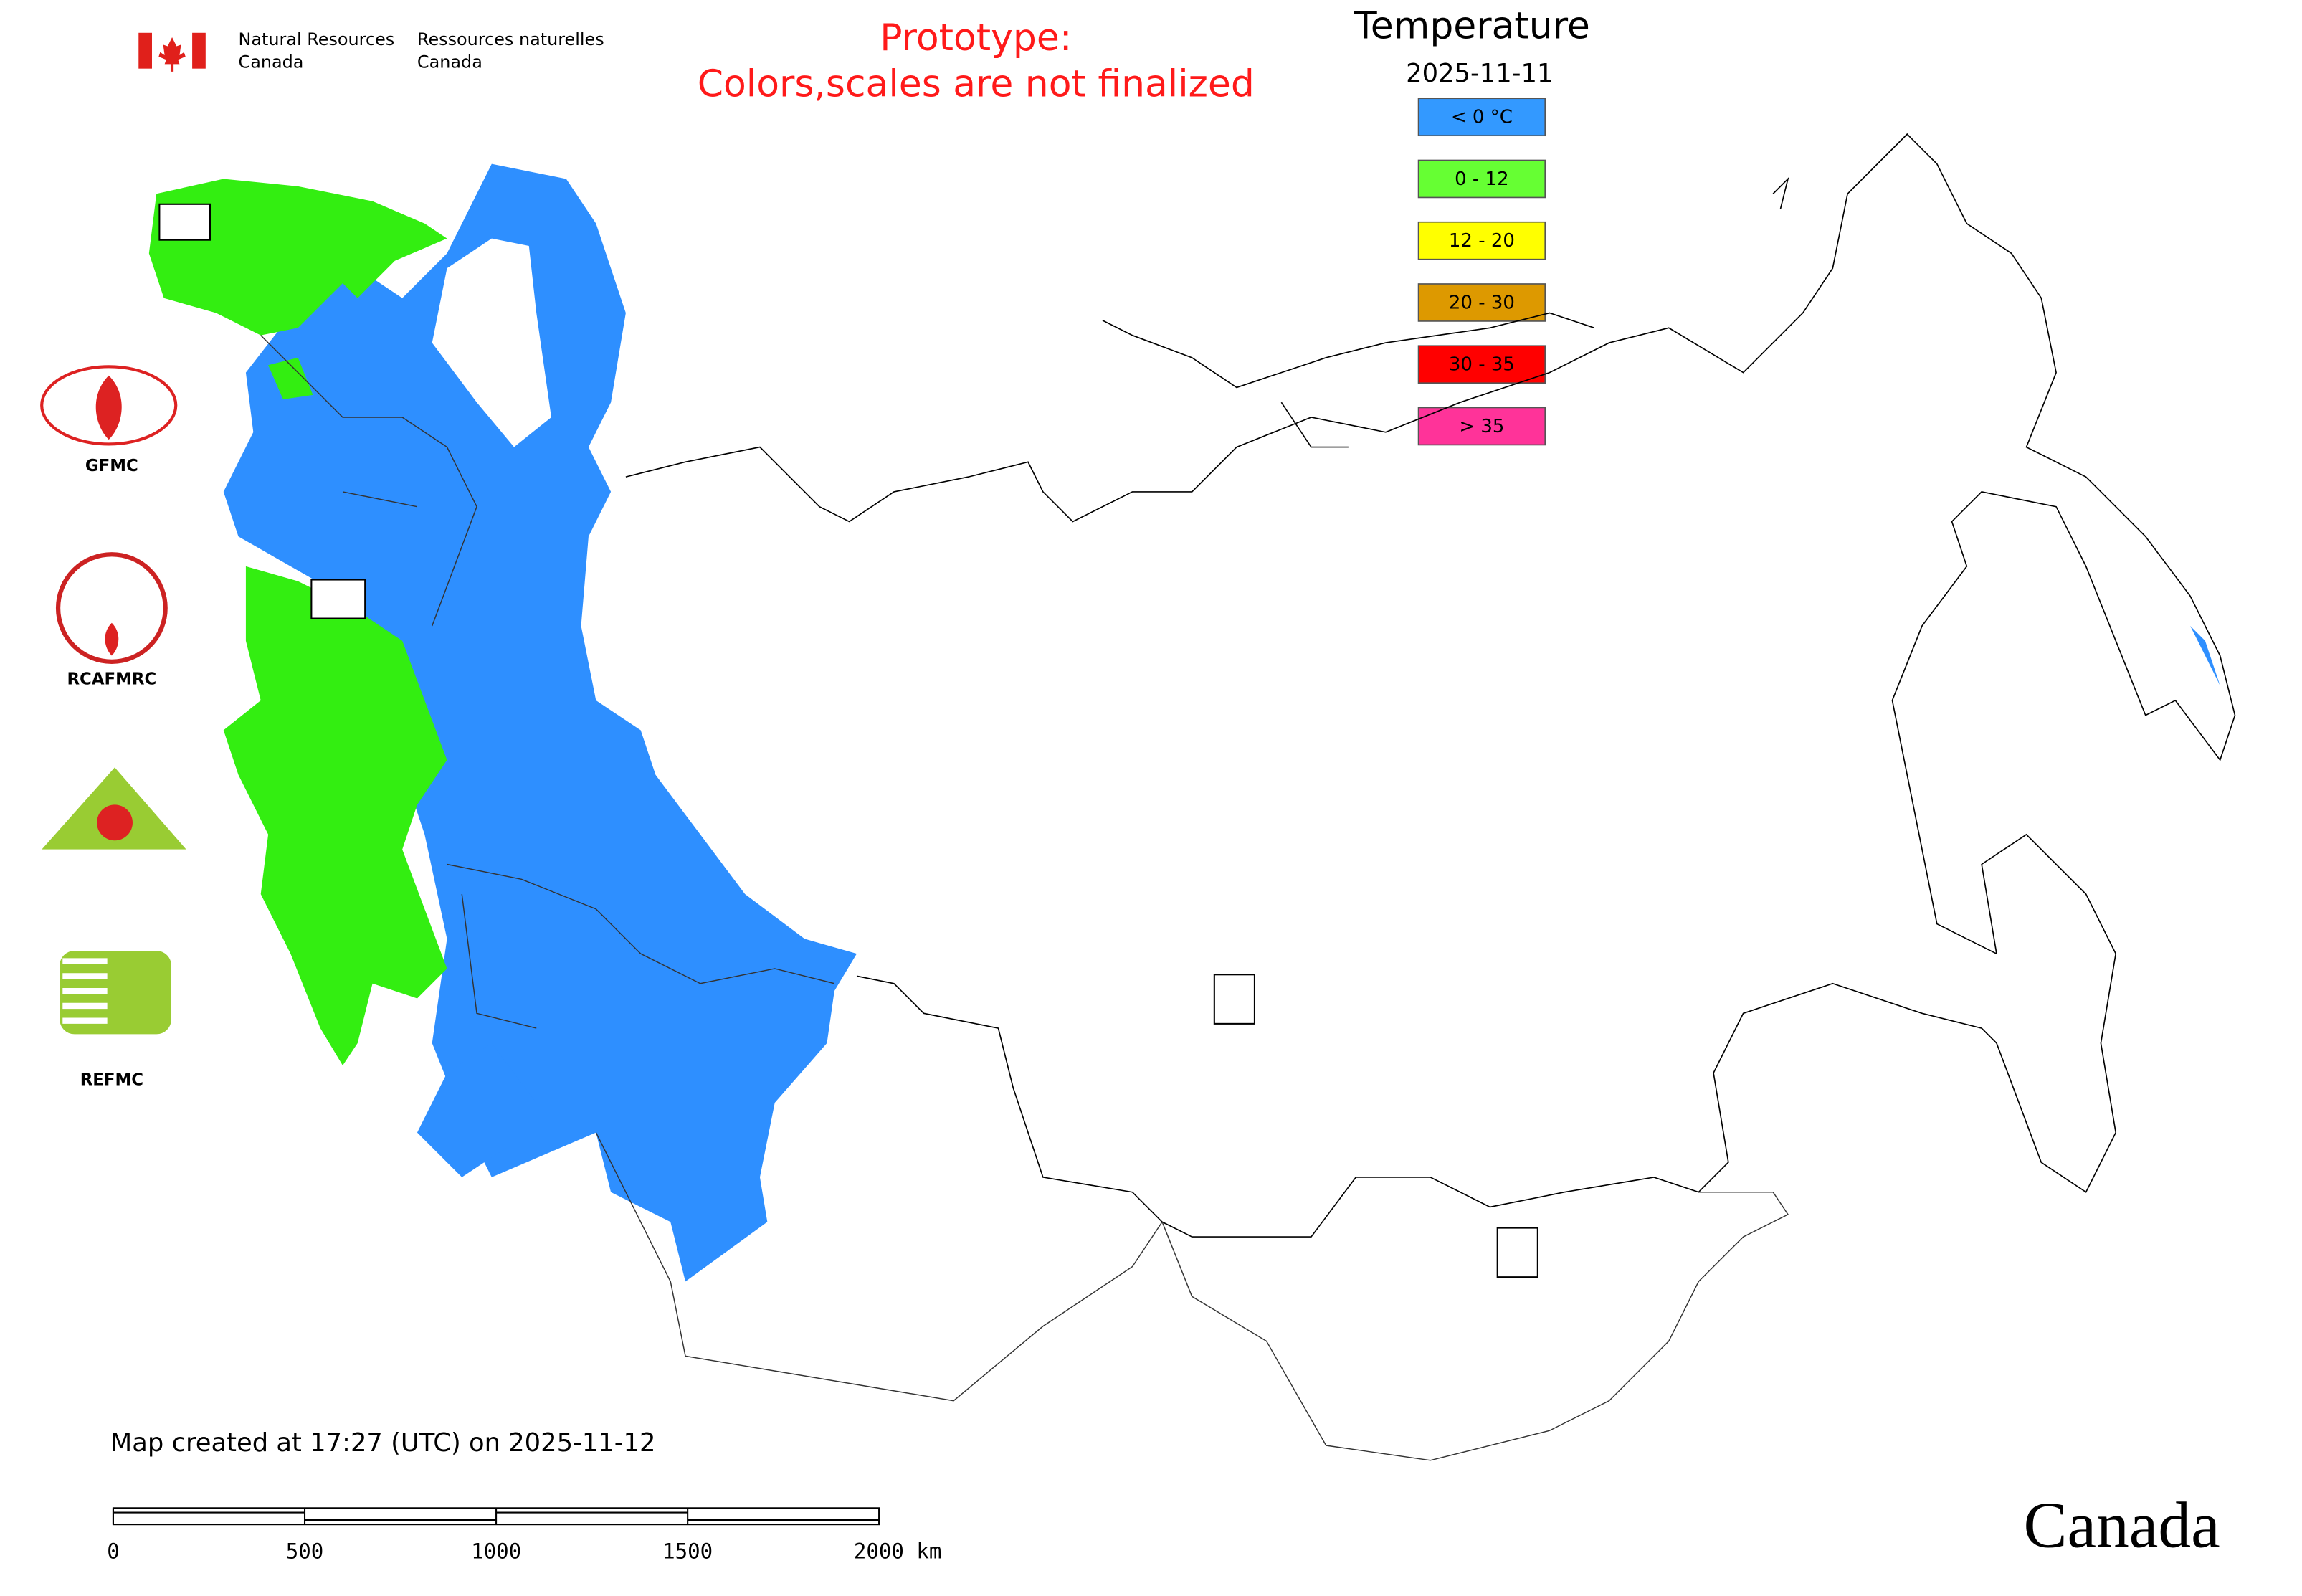 This screenshot has height=1596, width=2302. Describe the element at coordinates (1480, 73) in the screenshot. I see `legend-date: 2025-11-11` at that location.